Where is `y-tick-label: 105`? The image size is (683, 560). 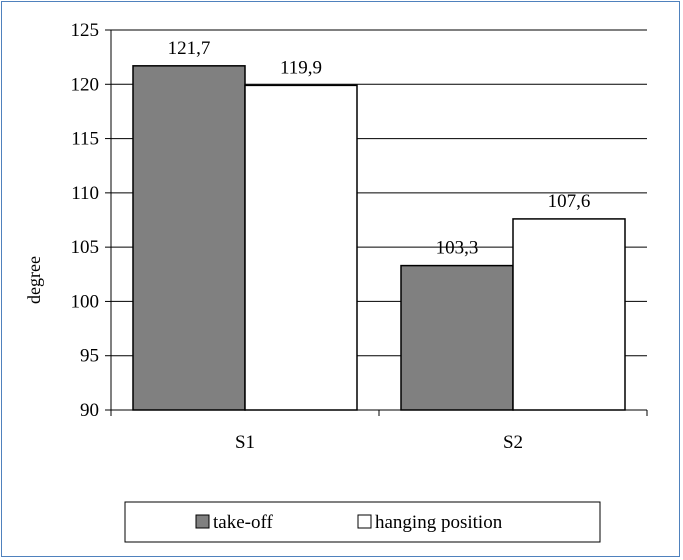
y-tick-label: 105 is located at coordinates (85, 247).